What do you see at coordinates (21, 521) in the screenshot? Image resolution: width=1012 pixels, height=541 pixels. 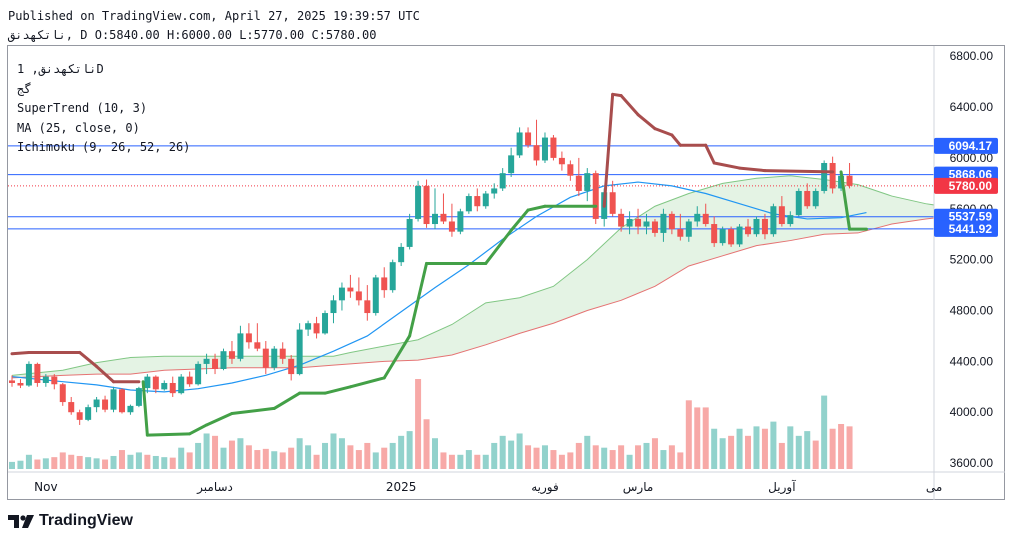 I see `tradingview-logo-icon` at bounding box center [21, 521].